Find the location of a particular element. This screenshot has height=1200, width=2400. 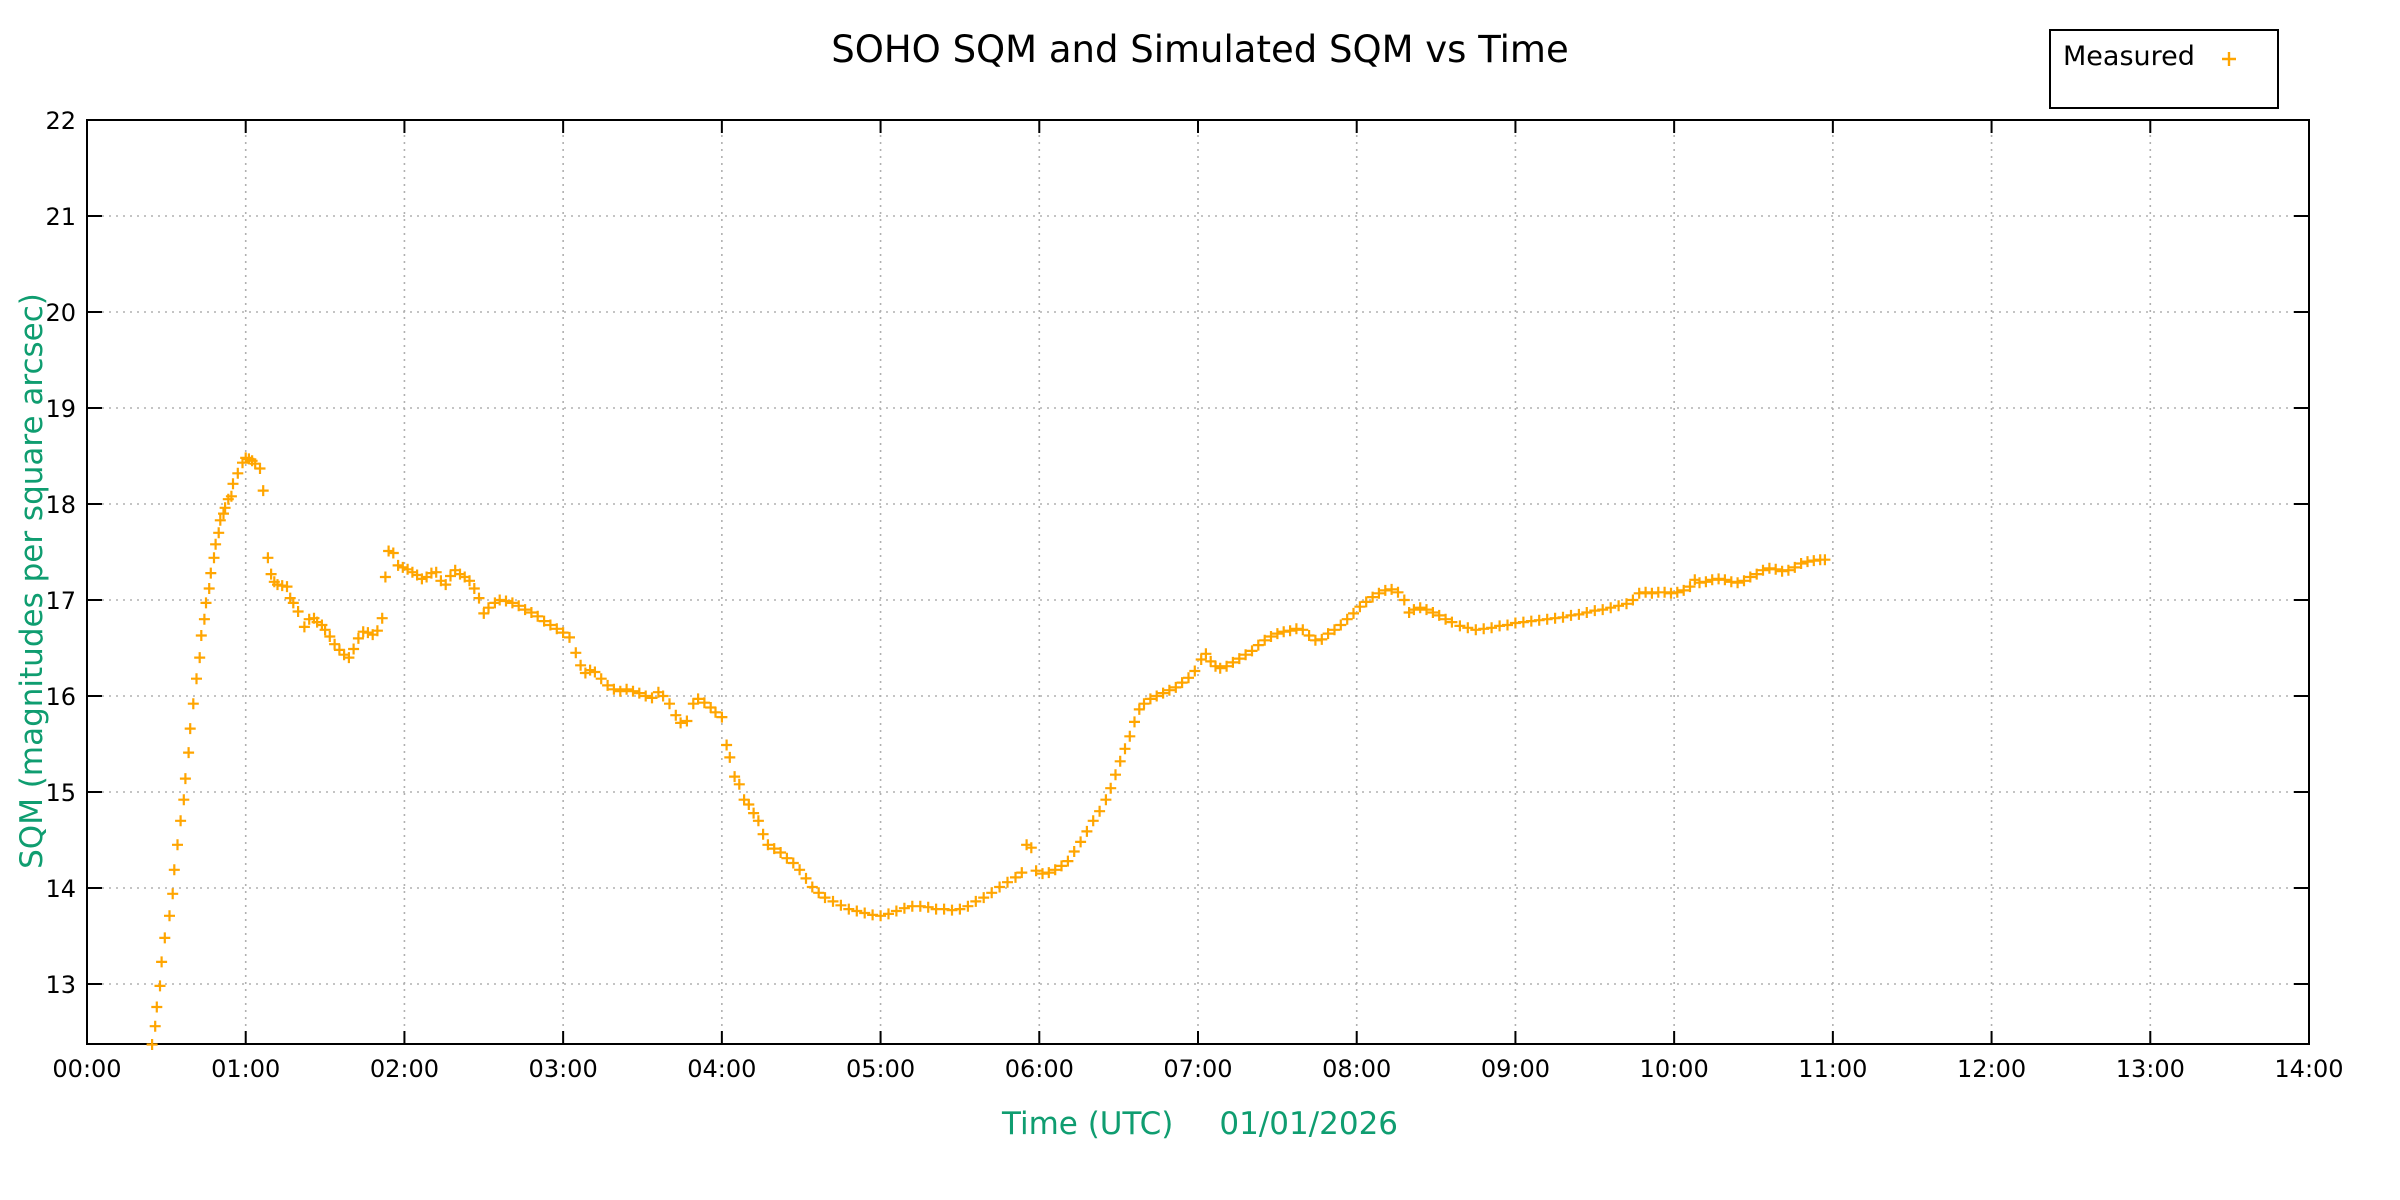

legend-box: Measured is located at coordinates (2164, 69).